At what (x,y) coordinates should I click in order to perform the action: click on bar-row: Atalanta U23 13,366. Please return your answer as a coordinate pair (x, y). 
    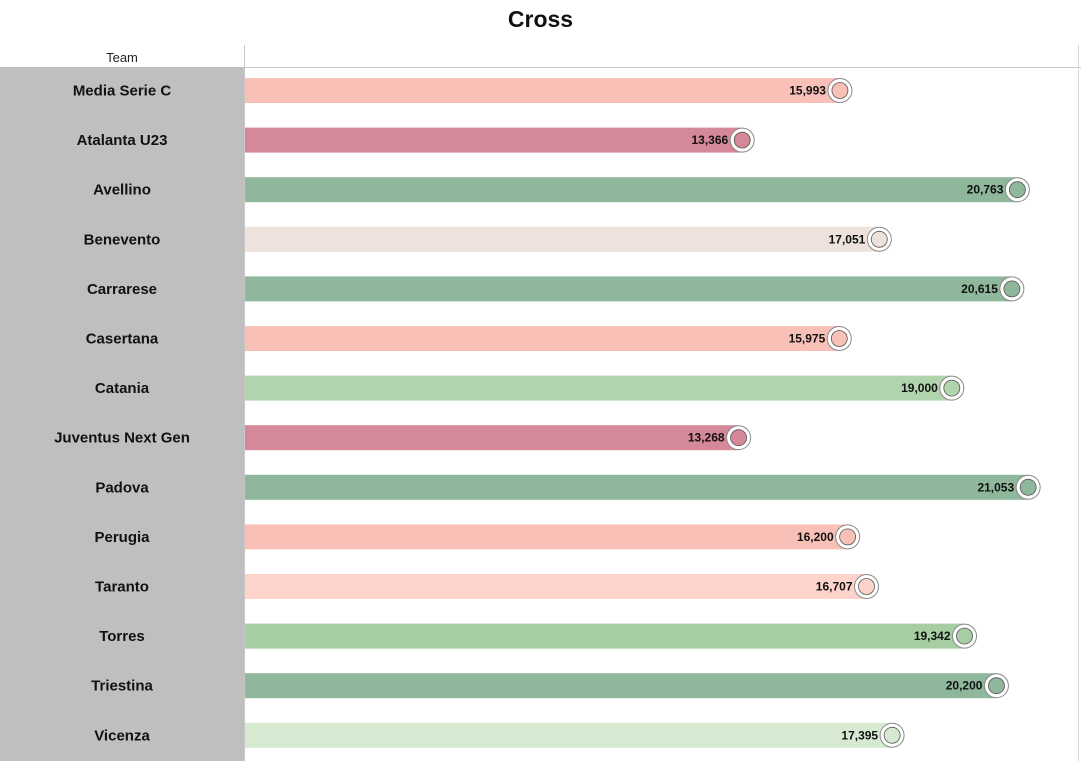
    Looking at the image, I should click on (416, 140).